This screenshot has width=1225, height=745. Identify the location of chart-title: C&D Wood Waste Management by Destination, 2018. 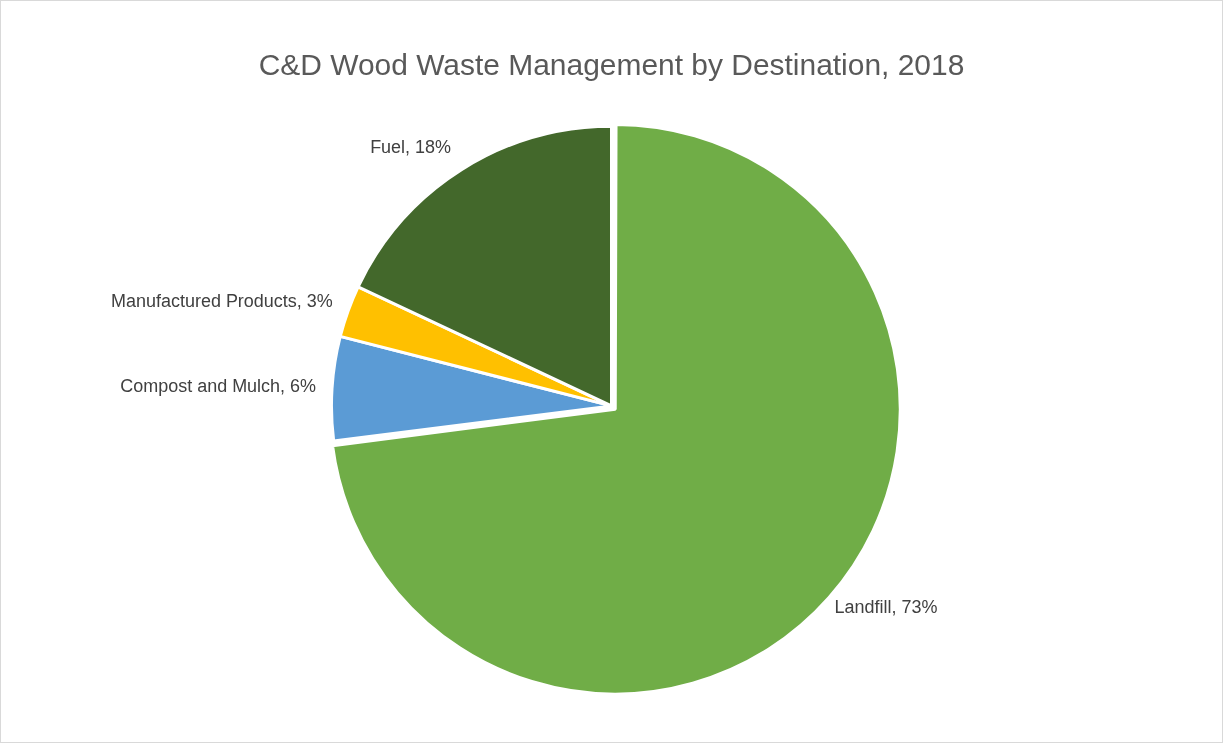
(611, 65).